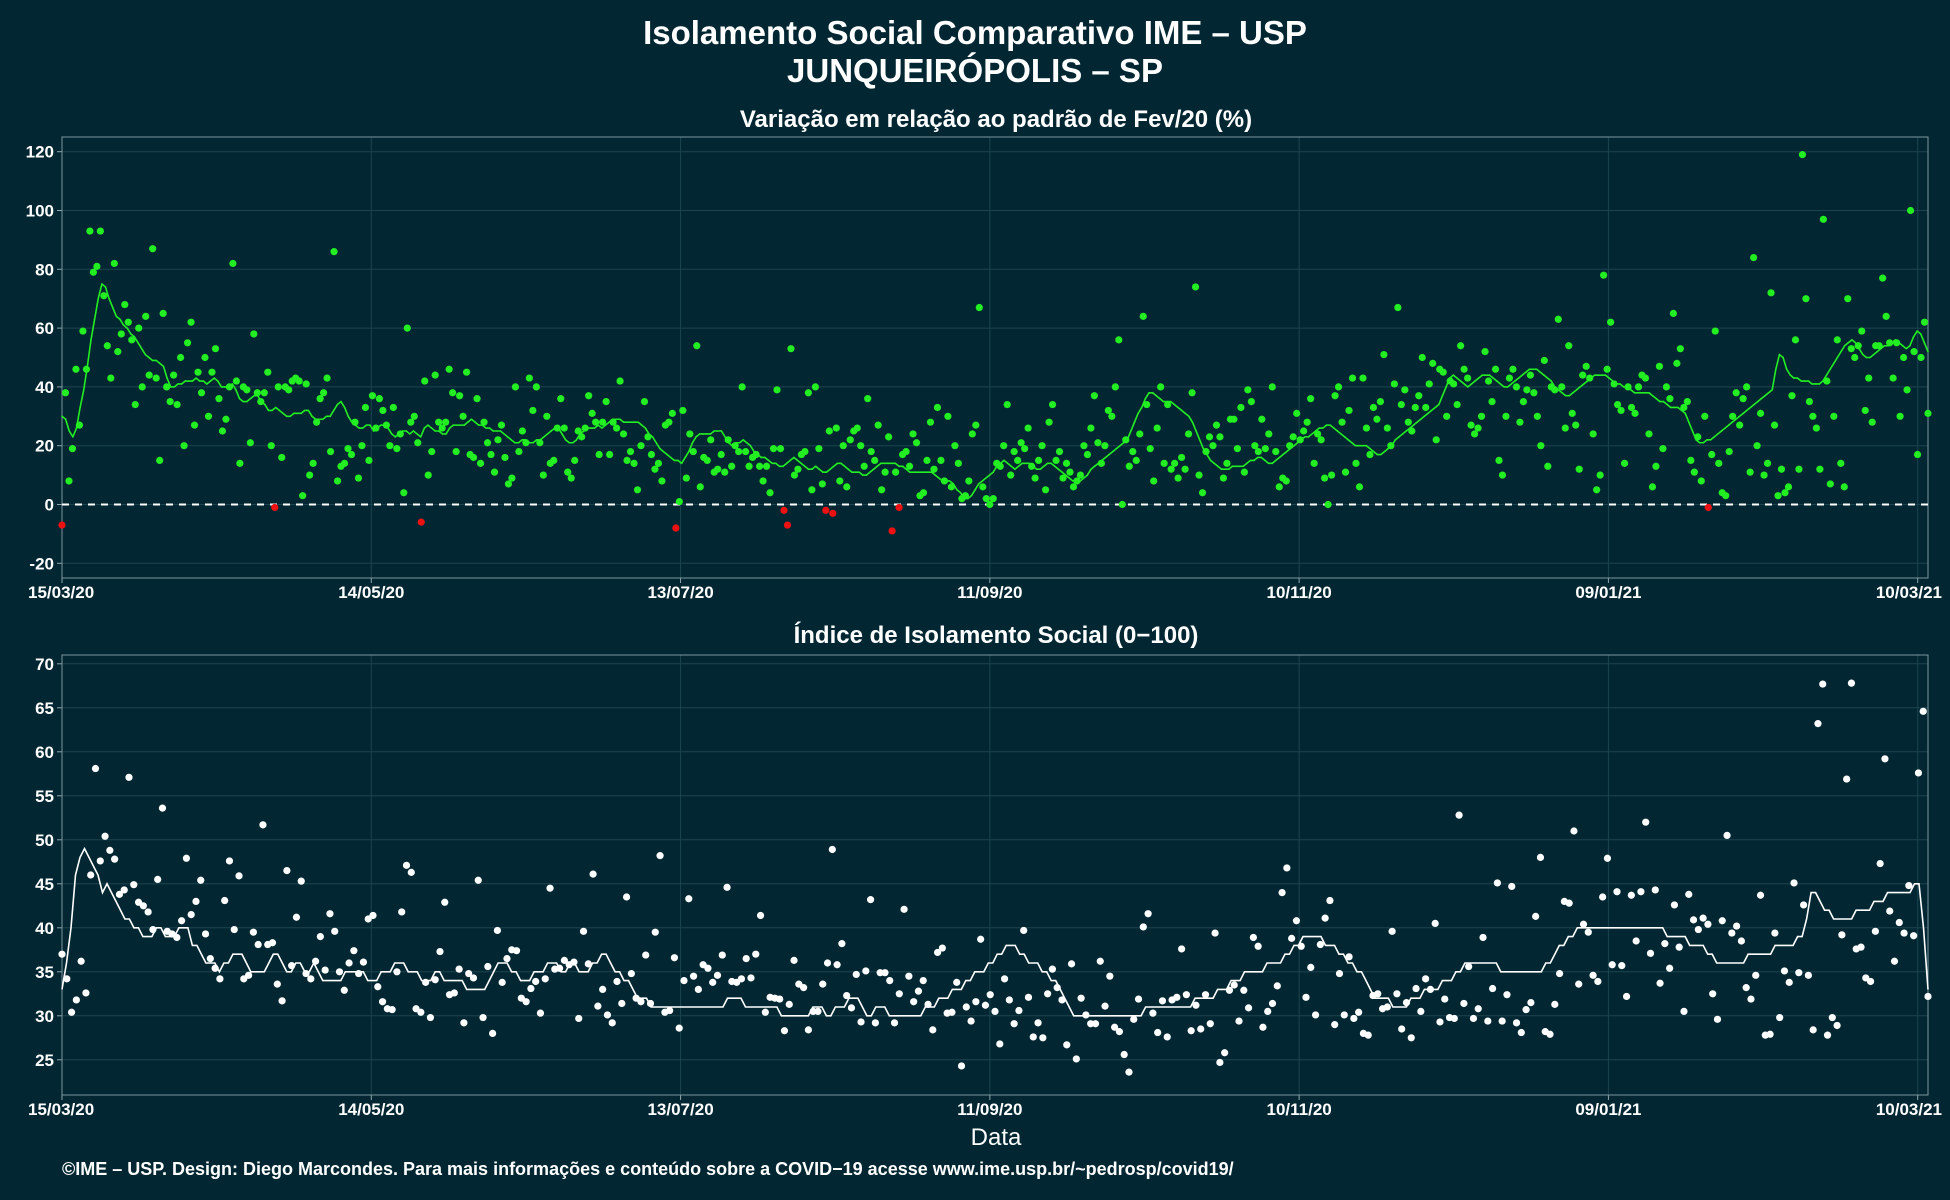  I want to click on x-tick-label: 10/11/20, so click(1299, 592).